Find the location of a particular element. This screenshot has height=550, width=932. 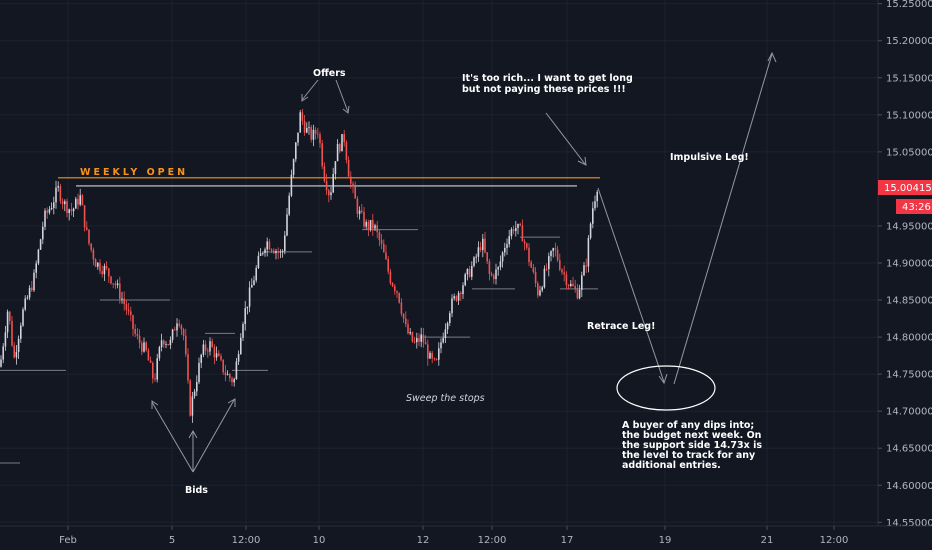

x-tick-label: 12 is located at coordinates (423, 540).